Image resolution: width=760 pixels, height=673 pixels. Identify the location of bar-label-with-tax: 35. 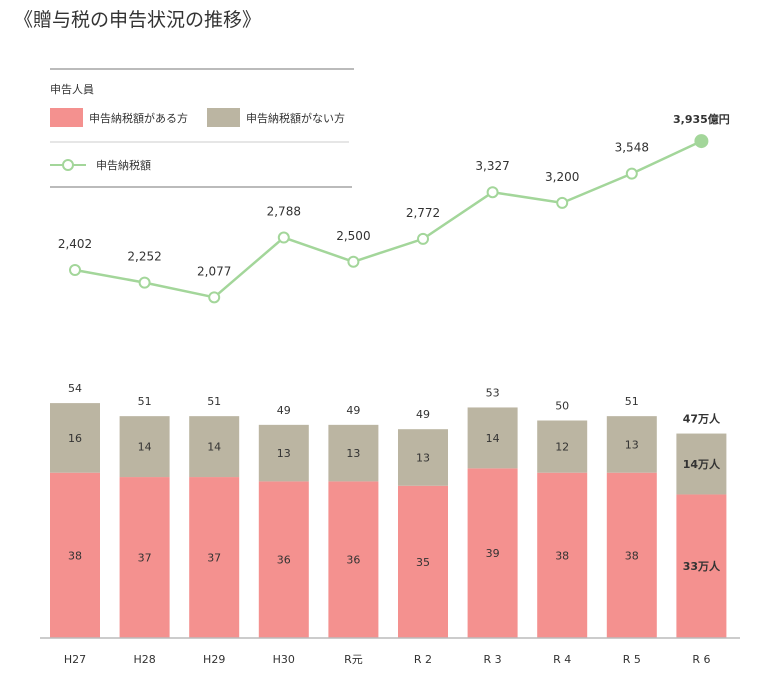
(423, 562).